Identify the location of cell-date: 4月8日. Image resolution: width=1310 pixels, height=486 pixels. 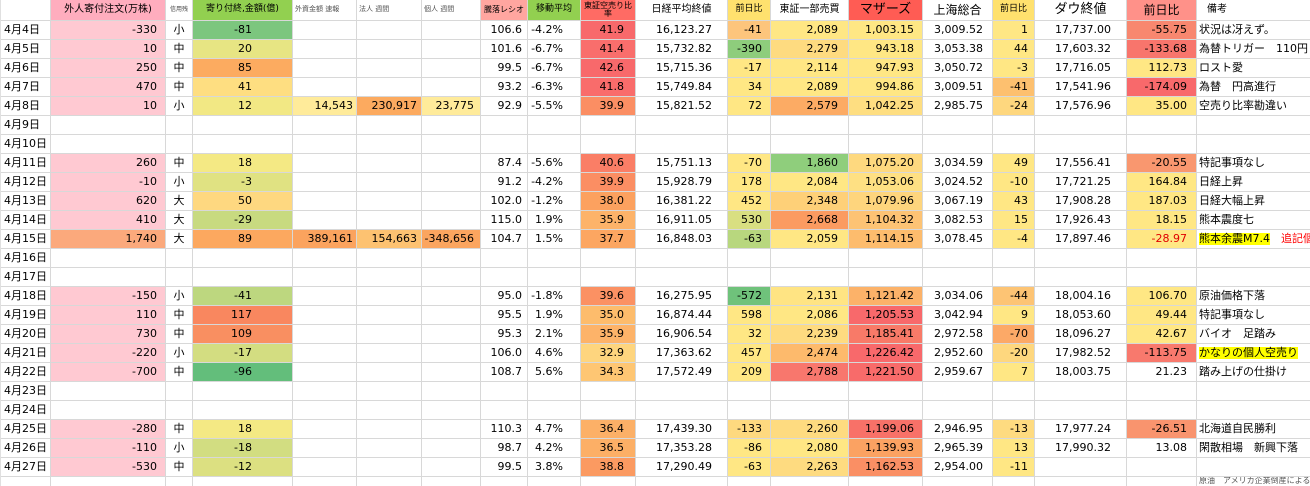
(26, 106).